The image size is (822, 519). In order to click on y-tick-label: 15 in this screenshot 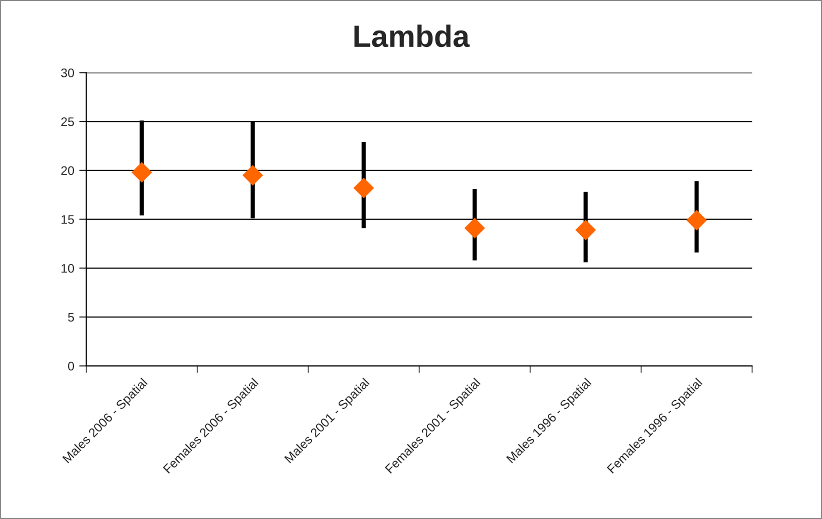, I will do `click(68, 219)`.